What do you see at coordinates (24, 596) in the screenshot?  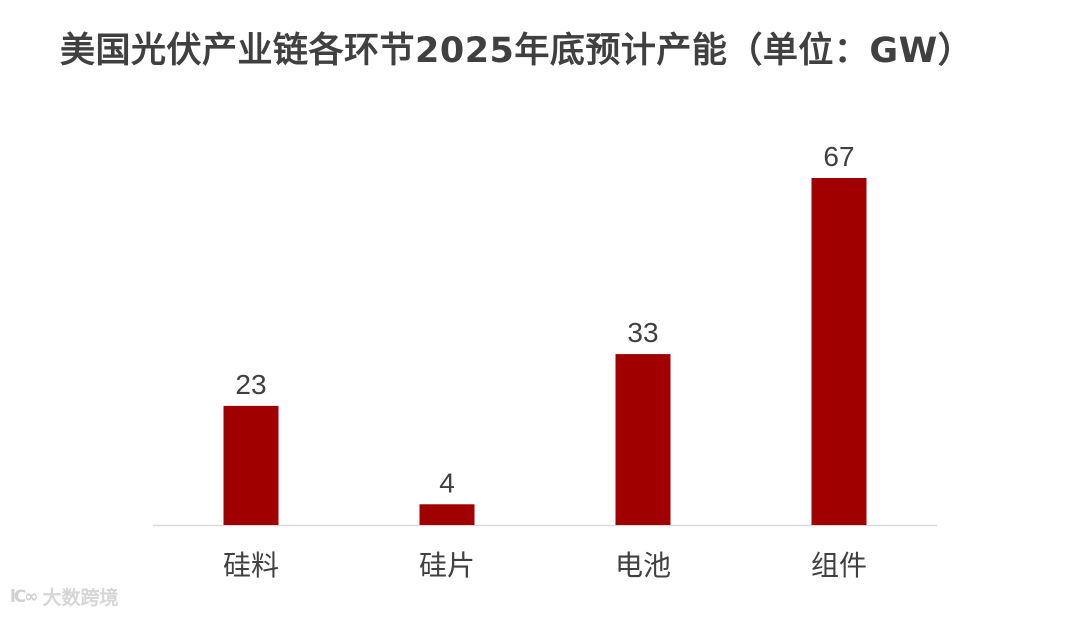 I see `dashuju-logo-icon: lC∞` at bounding box center [24, 596].